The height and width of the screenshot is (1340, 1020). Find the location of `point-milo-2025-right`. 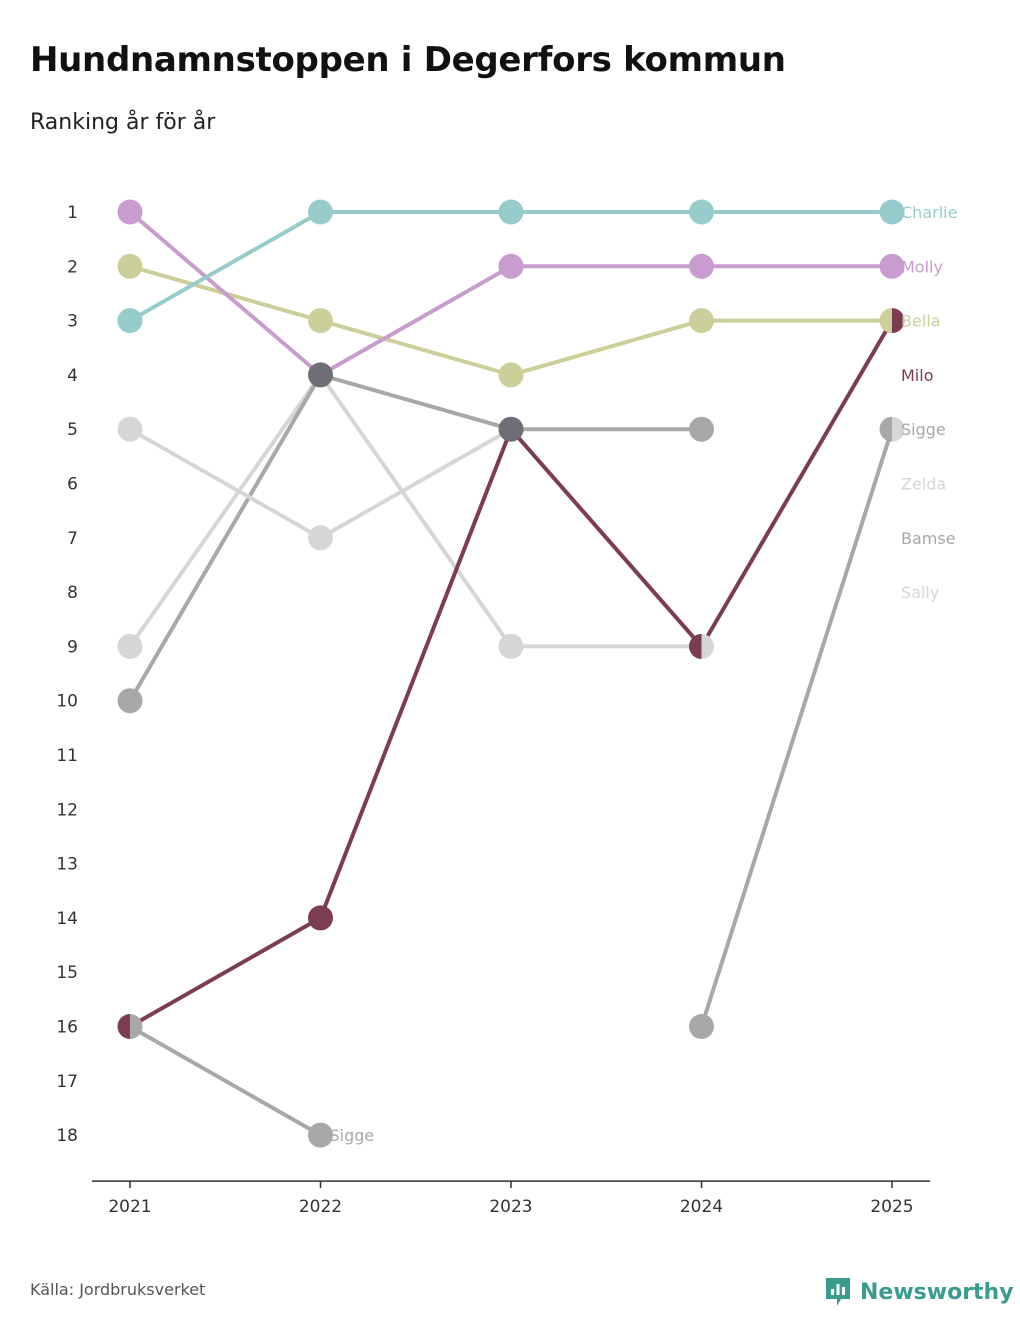

point-milo-2025-right is located at coordinates (898, 321).